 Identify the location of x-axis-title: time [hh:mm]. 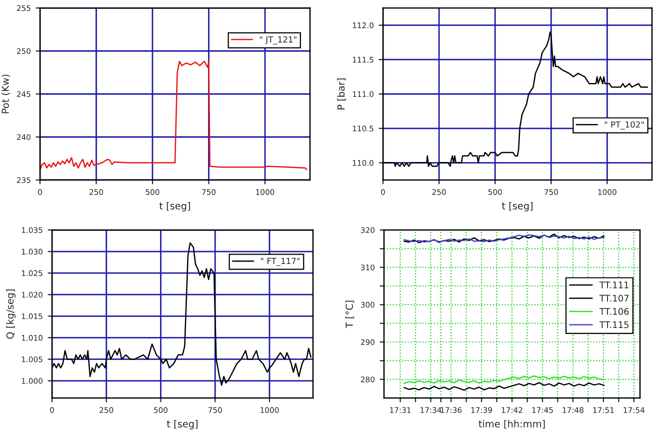
(511, 424).